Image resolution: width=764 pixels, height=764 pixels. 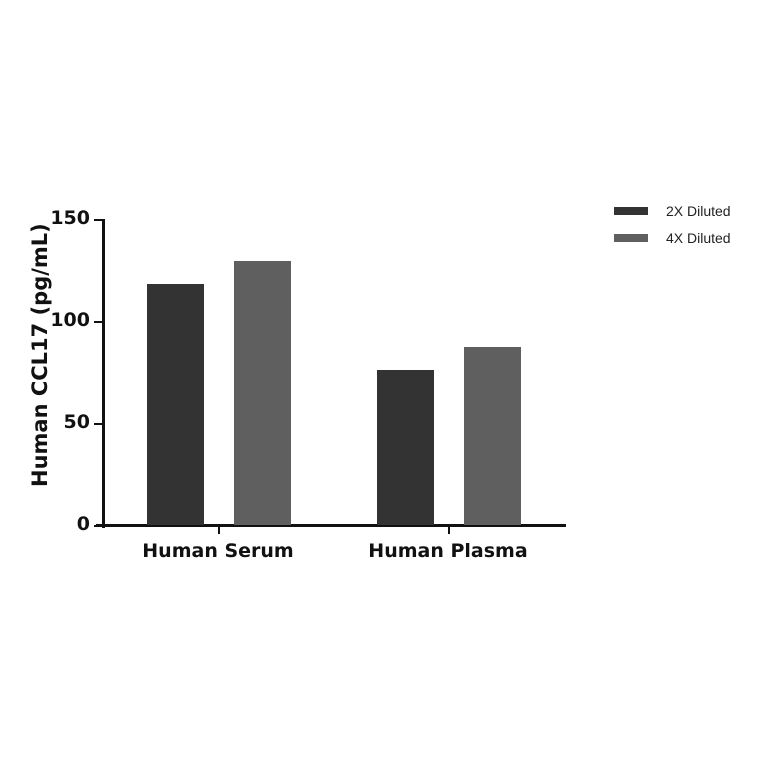 What do you see at coordinates (331, 525) in the screenshot?
I see `x-axis-line` at bounding box center [331, 525].